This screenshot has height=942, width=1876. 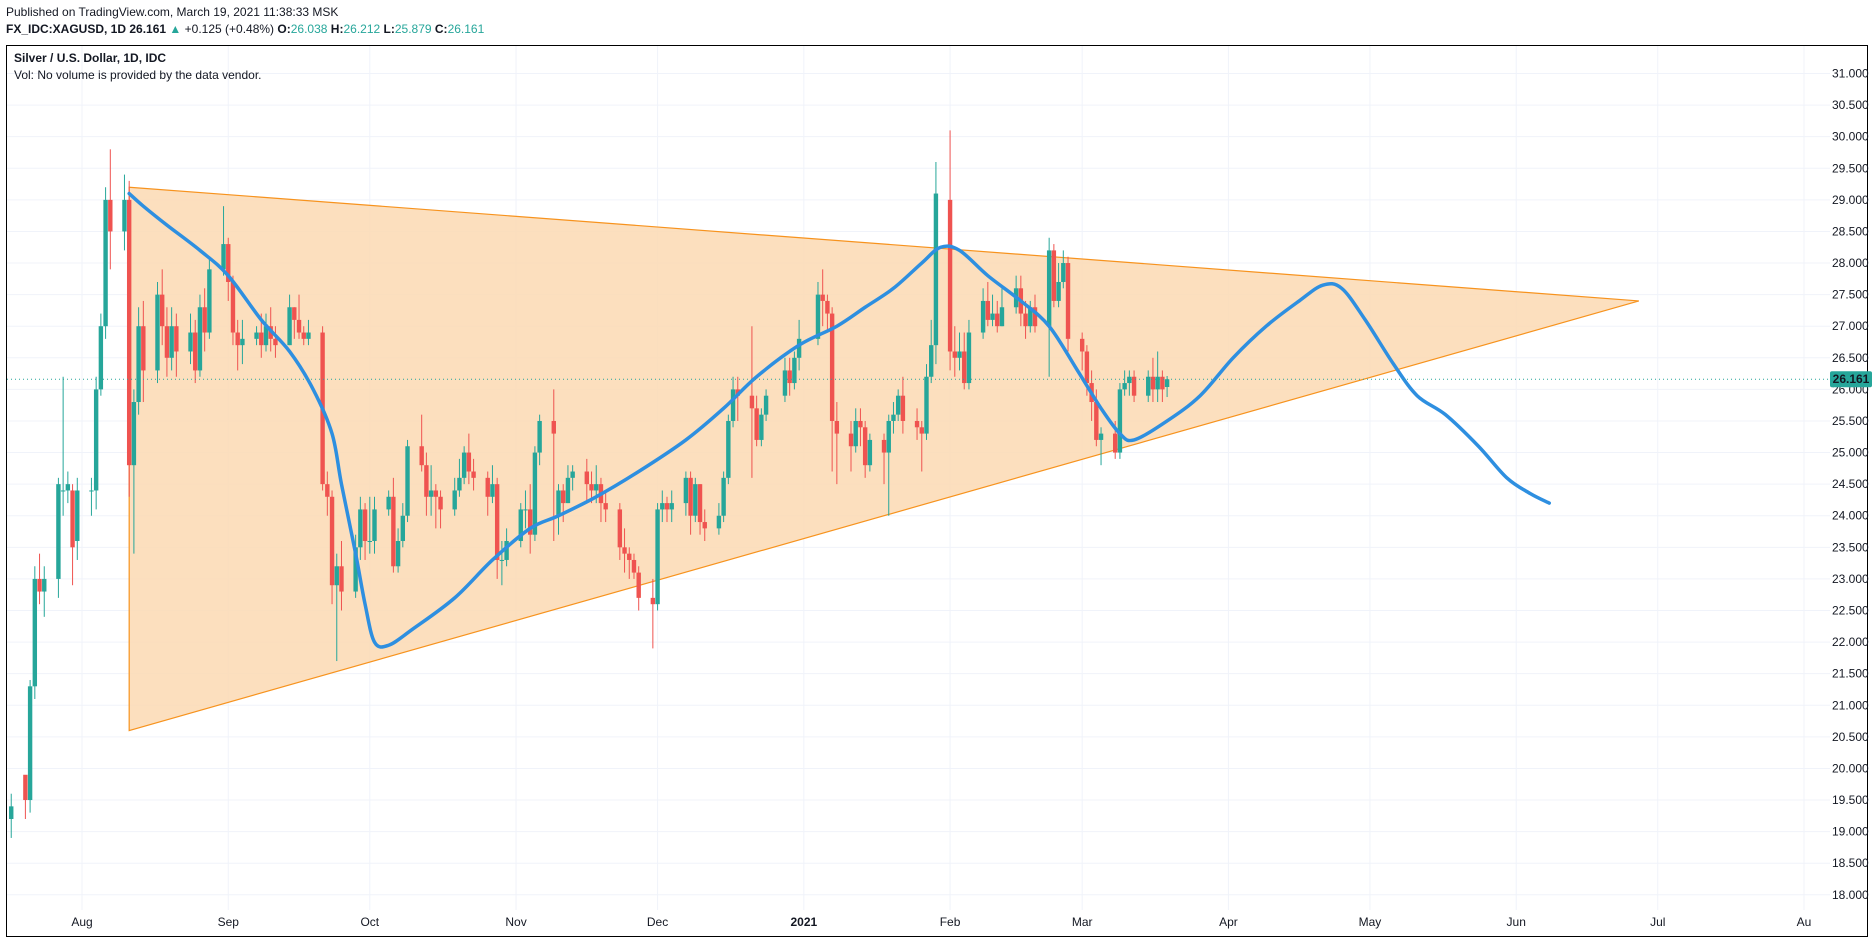 What do you see at coordinates (1850, 74) in the screenshot?
I see `y-tick-label: 31.000` at bounding box center [1850, 74].